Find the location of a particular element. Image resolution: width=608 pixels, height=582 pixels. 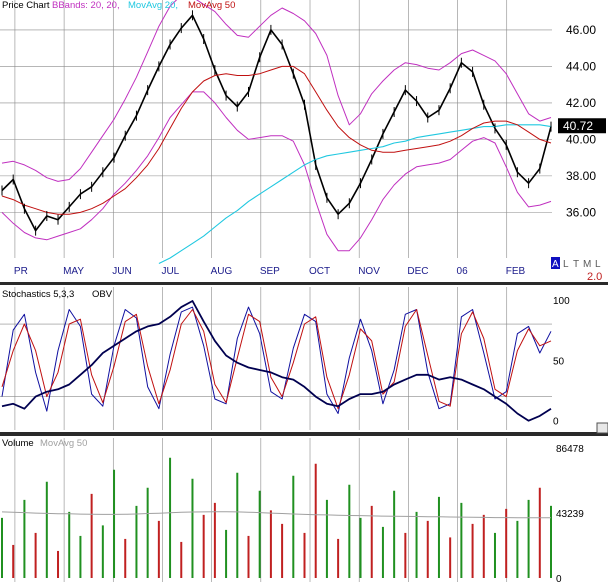

x-tick-label-7: NOV is located at coordinates (369, 271).